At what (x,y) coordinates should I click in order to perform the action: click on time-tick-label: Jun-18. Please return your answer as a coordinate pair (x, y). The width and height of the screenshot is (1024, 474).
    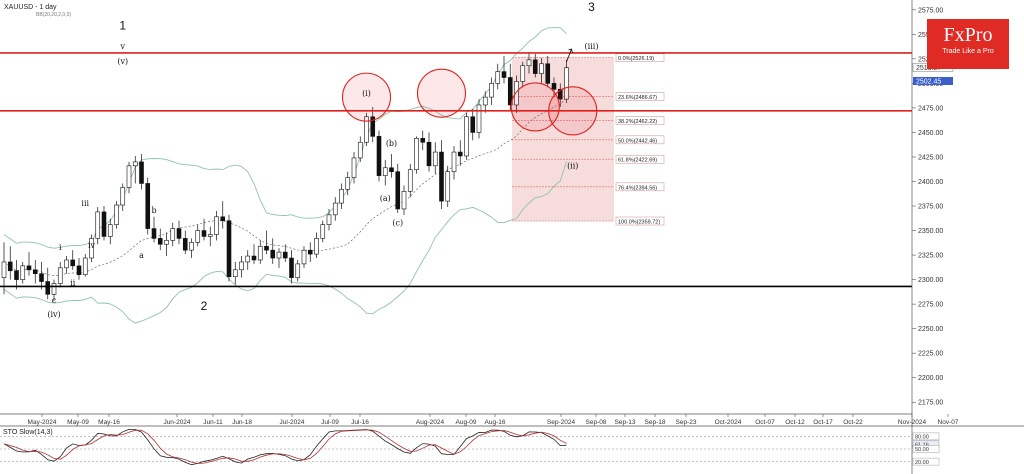
    Looking at the image, I should click on (242, 422).